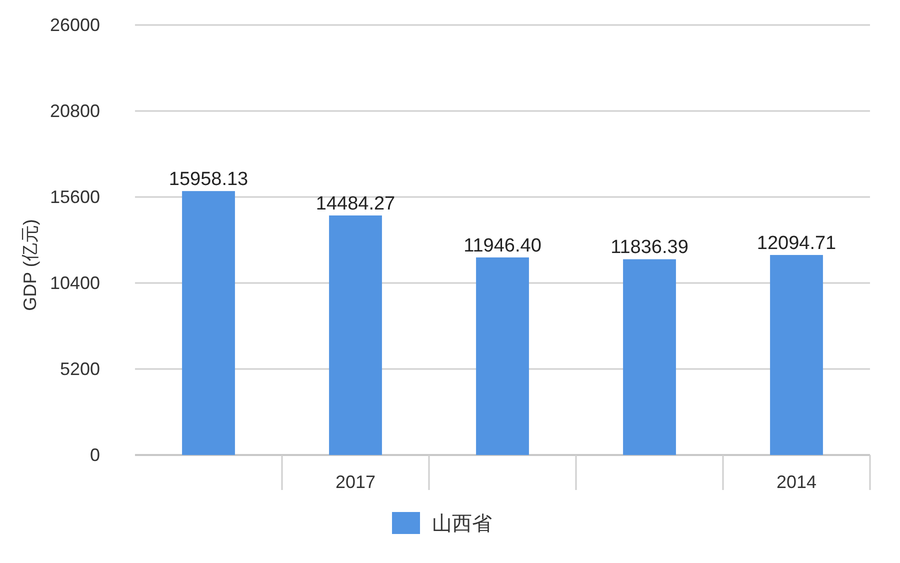 The width and height of the screenshot is (900, 563). What do you see at coordinates (75, 197) in the screenshot?
I see `y-tick-label: 15600` at bounding box center [75, 197].